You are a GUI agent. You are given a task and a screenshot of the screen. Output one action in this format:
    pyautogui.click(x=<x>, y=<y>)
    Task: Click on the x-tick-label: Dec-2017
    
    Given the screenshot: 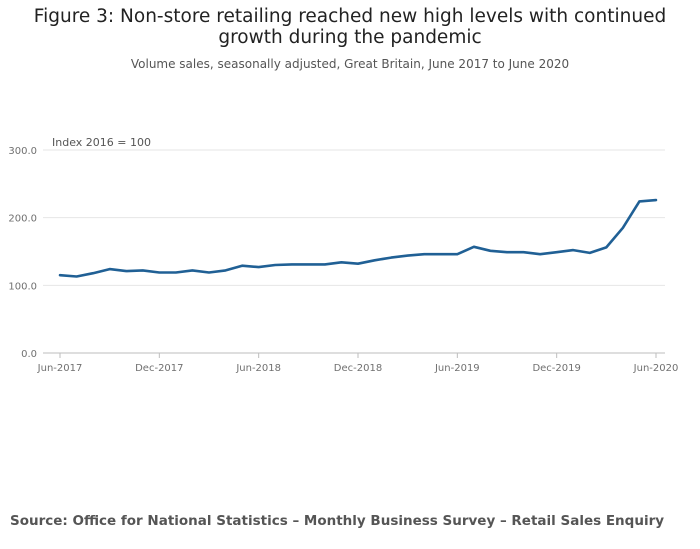 What is the action you would take?
    pyautogui.click(x=159, y=368)
    